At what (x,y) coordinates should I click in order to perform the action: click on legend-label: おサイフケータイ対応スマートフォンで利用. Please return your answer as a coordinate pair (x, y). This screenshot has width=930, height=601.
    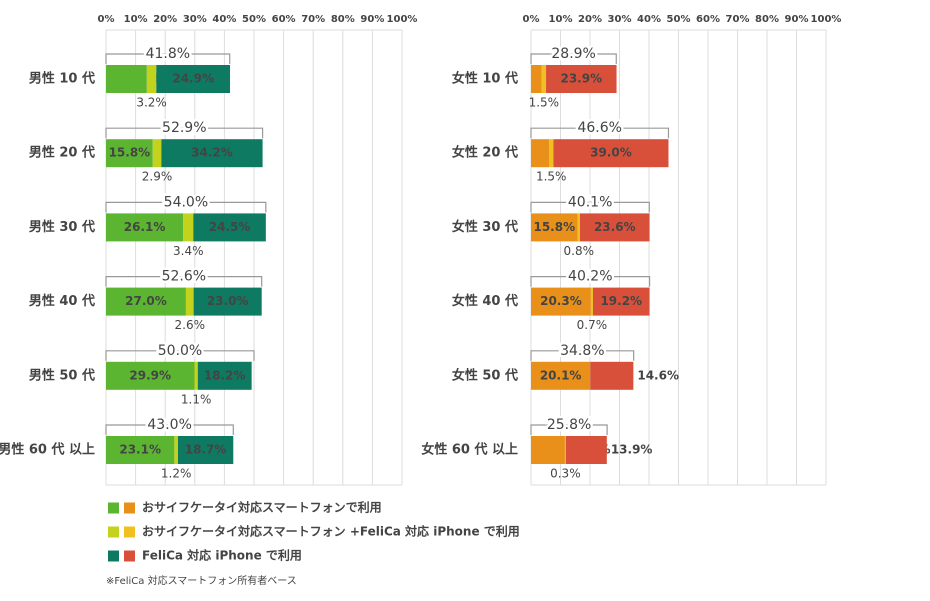
    Looking at the image, I should click on (262, 507).